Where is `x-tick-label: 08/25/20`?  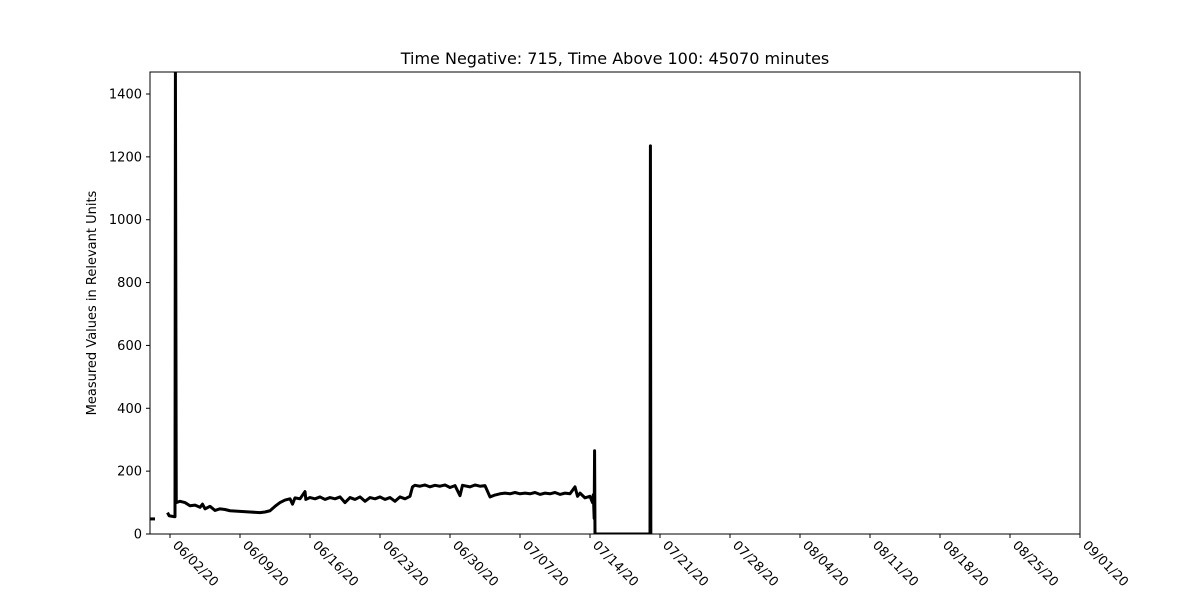 x-tick-label: 08/25/20 is located at coordinates (1035, 564).